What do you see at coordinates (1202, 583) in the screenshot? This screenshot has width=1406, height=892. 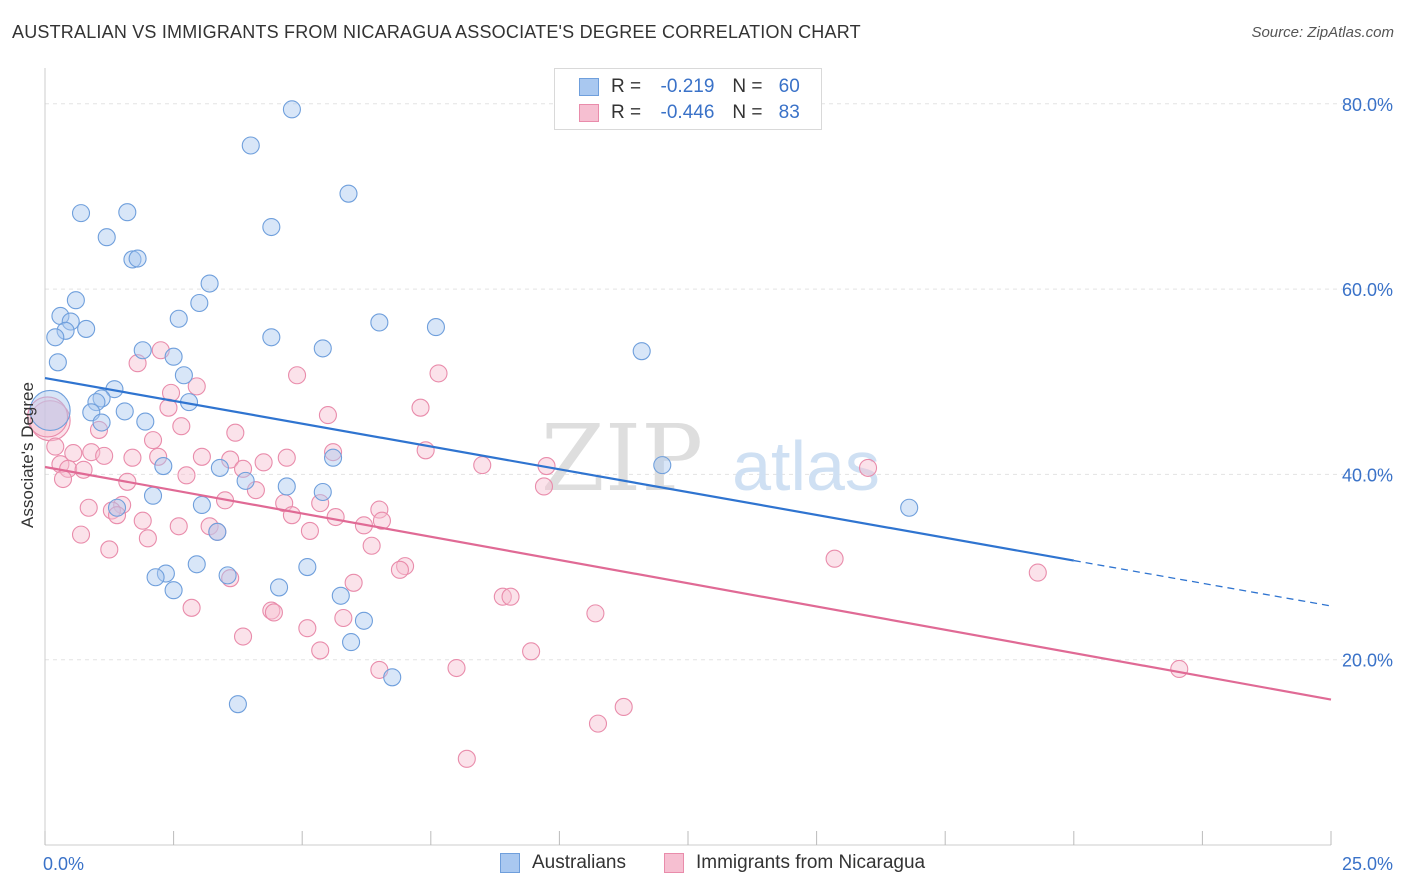 I see `trend-line-australians-extension` at bounding box center [1202, 583].